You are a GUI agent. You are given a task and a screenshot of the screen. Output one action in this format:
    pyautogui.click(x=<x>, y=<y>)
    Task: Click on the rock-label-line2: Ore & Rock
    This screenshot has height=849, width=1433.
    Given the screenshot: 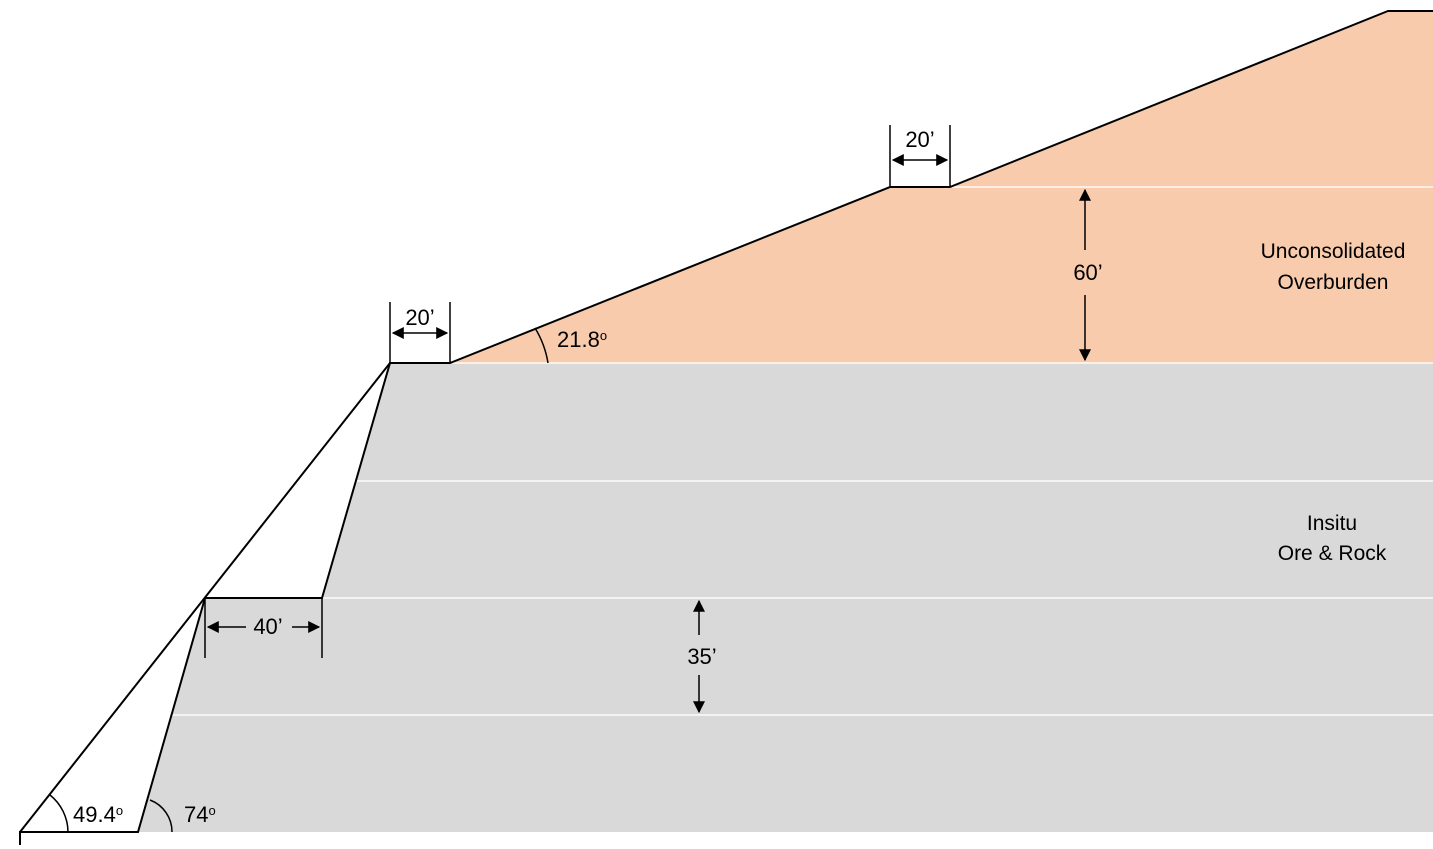 What is the action you would take?
    pyautogui.click(x=1332, y=553)
    